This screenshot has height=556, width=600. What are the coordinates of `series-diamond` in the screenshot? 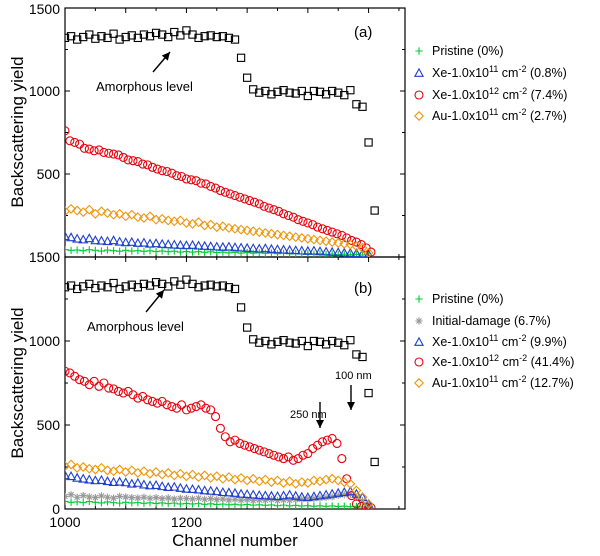 It's located at (219, 484).